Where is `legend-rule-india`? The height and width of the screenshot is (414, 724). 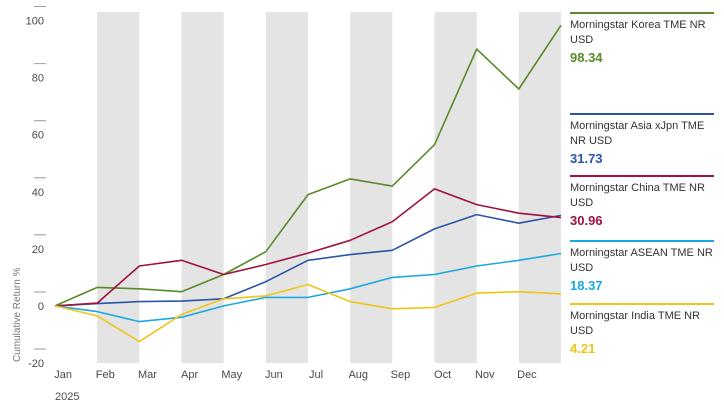
legend-rule-india is located at coordinates (642, 304).